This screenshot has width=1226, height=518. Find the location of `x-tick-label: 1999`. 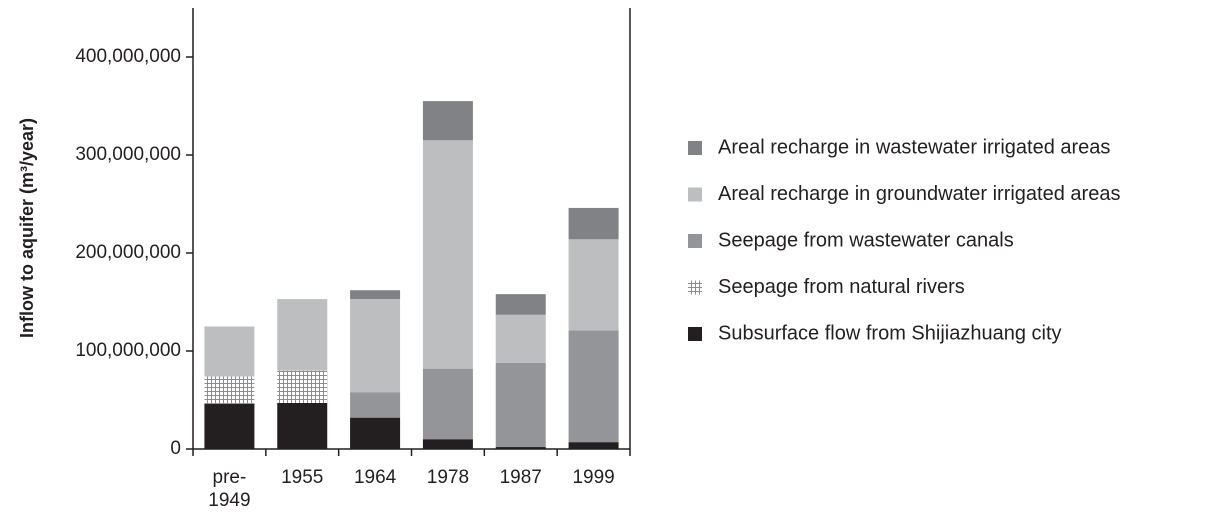

x-tick-label: 1999 is located at coordinates (593, 477).